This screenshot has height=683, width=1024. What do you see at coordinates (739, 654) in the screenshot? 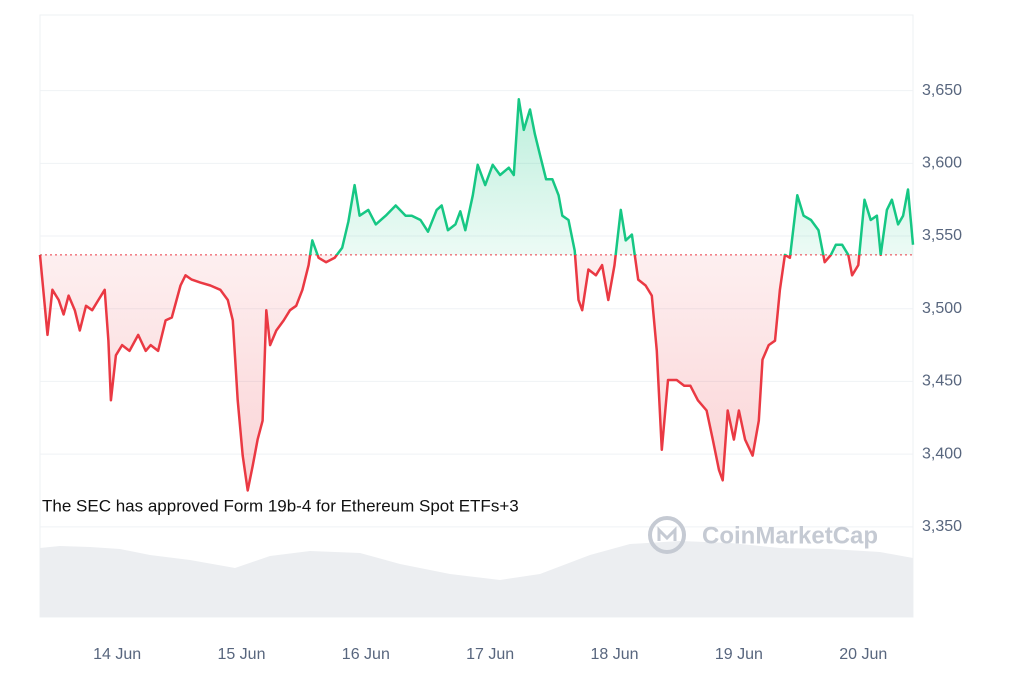
I see `x-tick-label: 19 Jun` at bounding box center [739, 654].